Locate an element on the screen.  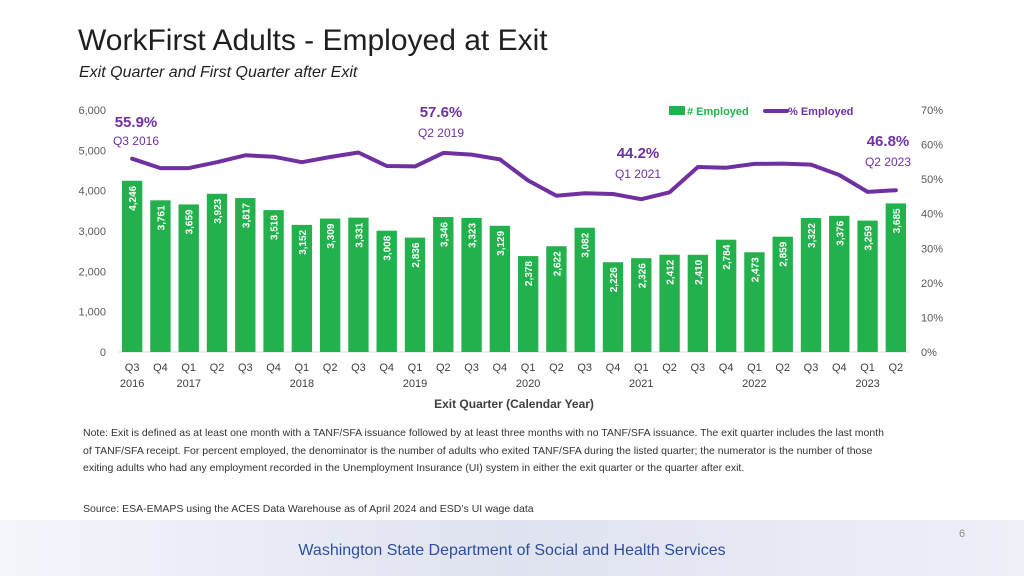
bar-value-label: 2,859 is located at coordinates (784, 253).